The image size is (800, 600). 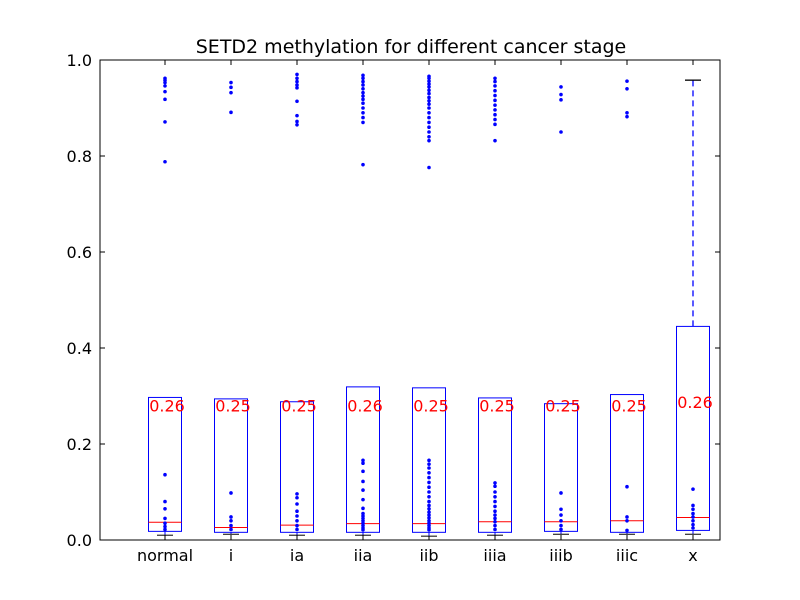 I want to click on x-tick-label: iib, so click(x=428, y=555).